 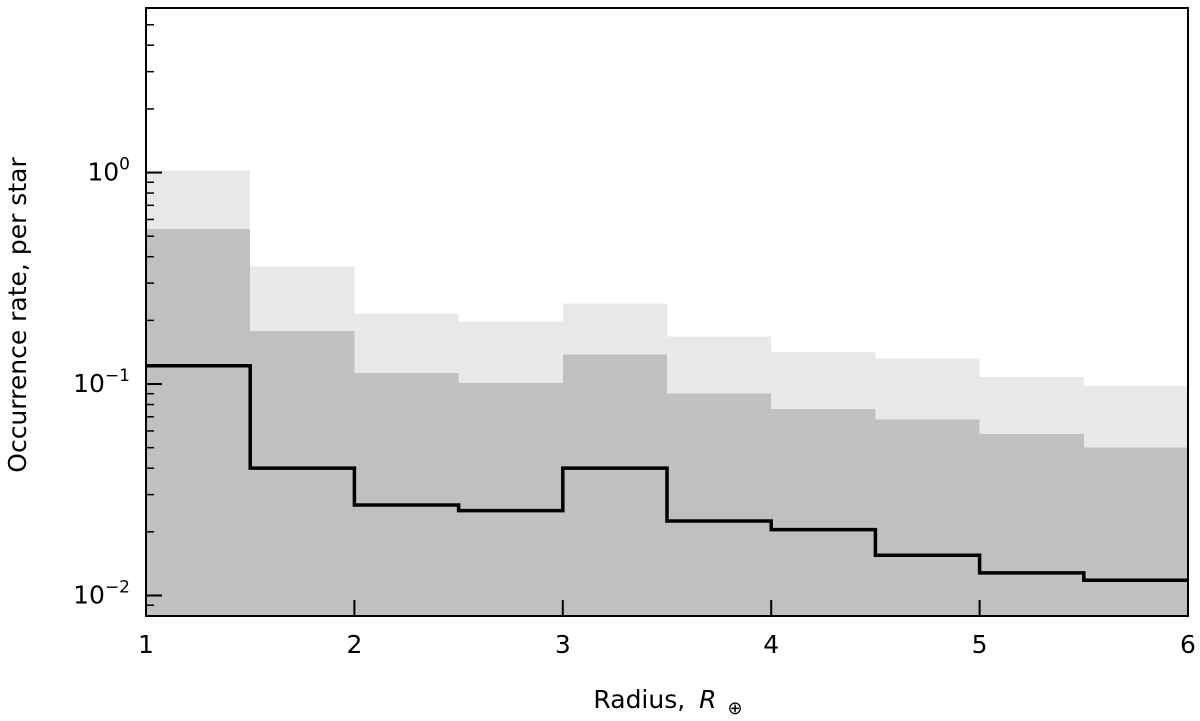 I want to click on x-axis-label: Radius, R ⊕, so click(x=667, y=702).